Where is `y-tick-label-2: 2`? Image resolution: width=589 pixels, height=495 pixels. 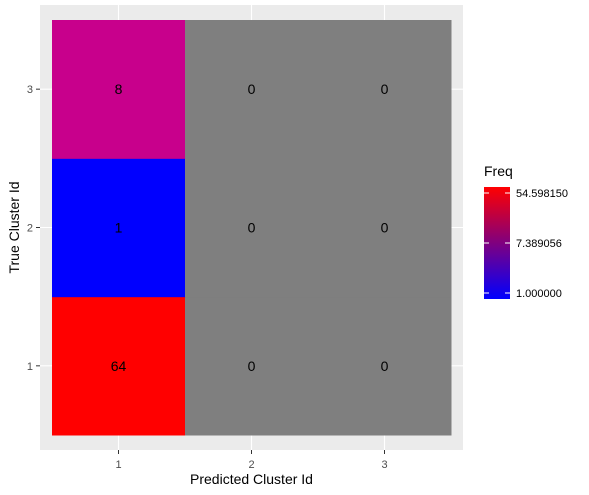
y-tick-label-2: 2 is located at coordinates (30, 229).